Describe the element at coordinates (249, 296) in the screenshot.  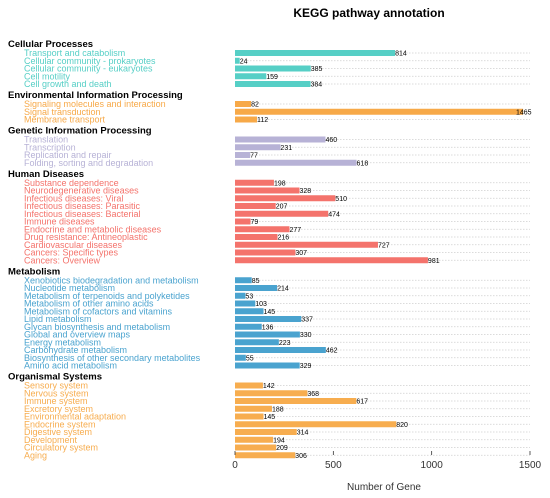
I see `value-label: 53` at that location.